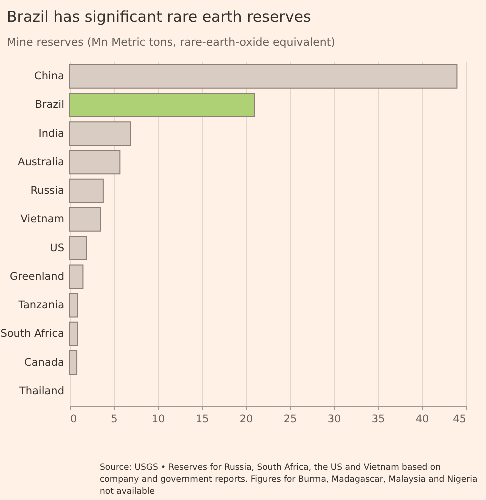 The width and height of the screenshot is (486, 500). What do you see at coordinates (171, 42) in the screenshot?
I see `chart-subtitle: Mine reserves (Mn Metric tons, rare-earth-oxide equivalent)` at bounding box center [171, 42].